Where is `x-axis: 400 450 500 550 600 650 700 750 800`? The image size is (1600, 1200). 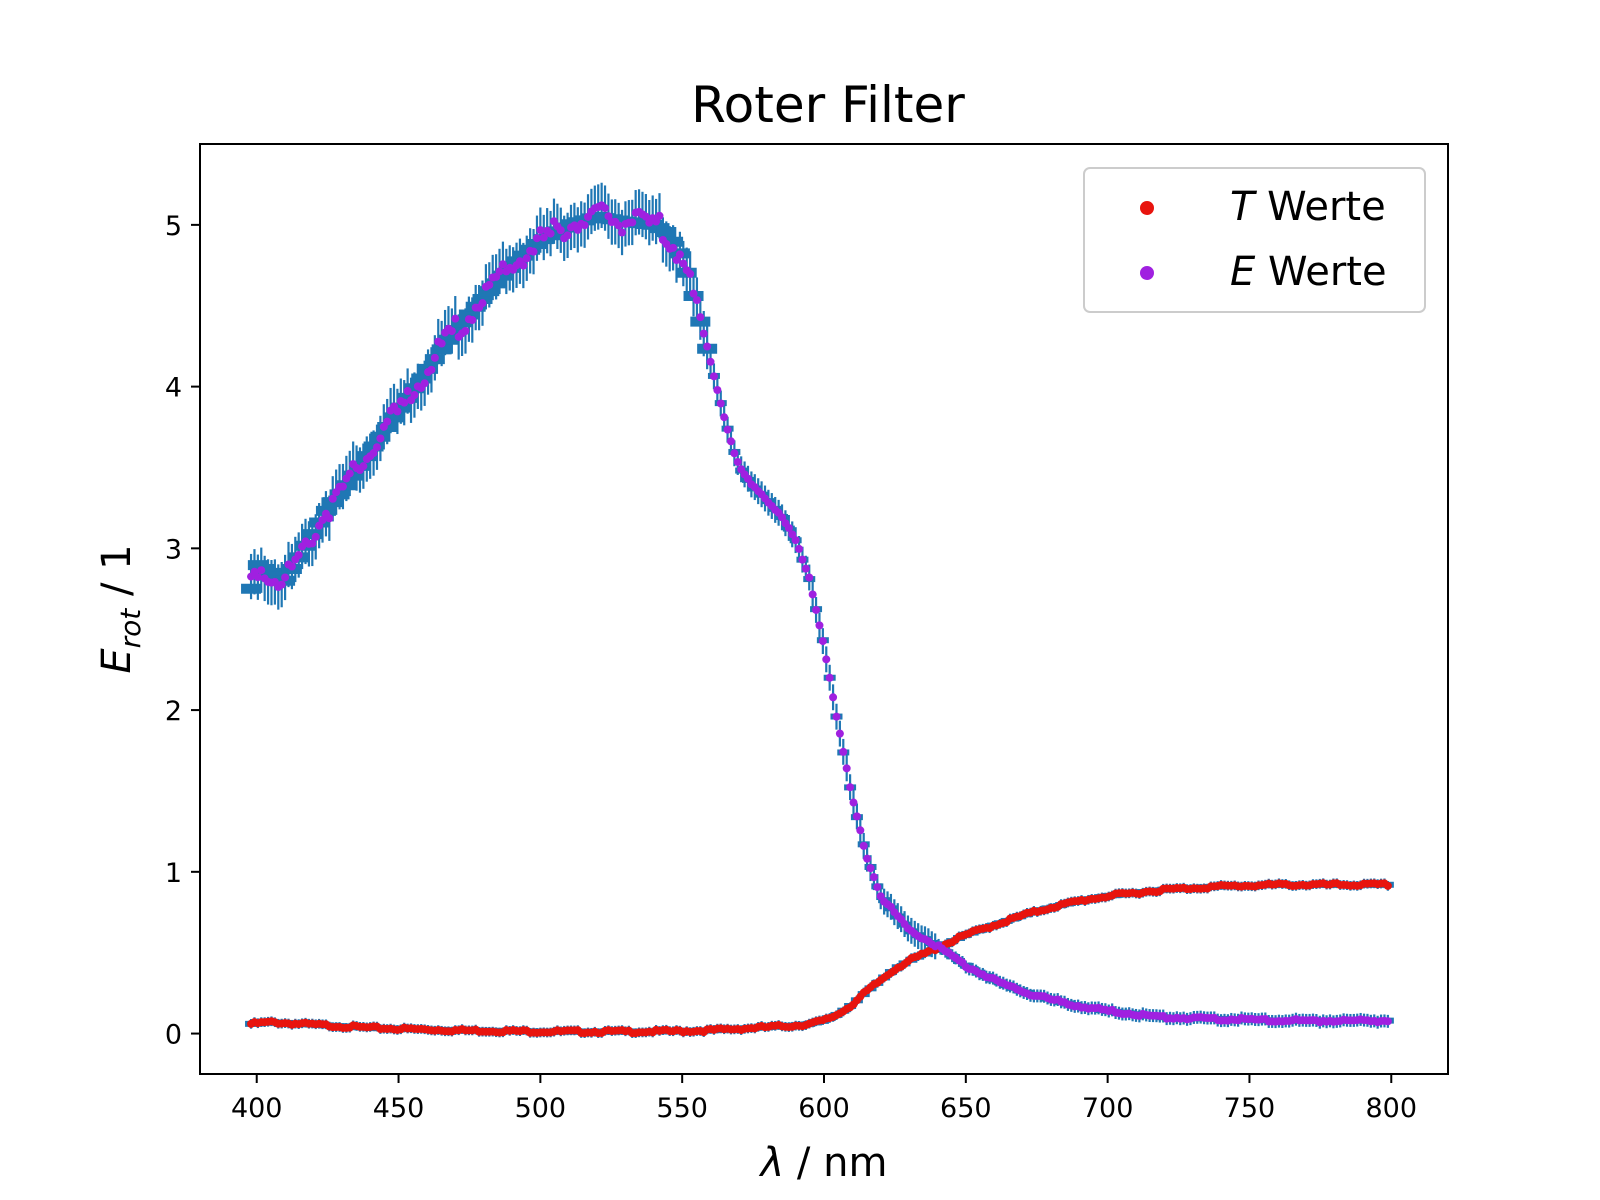
x-axis: 400 450 500 550 600 650 700 750 800 is located at coordinates (824, 1099).